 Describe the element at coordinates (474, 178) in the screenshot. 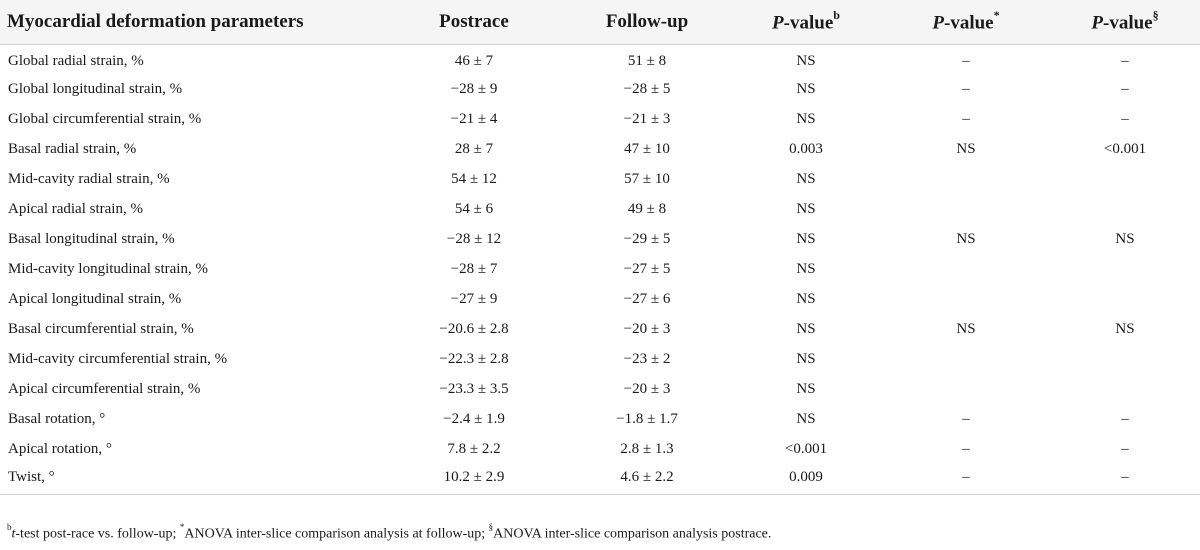

I see `postrace-cell: 54 ± 12` at that location.